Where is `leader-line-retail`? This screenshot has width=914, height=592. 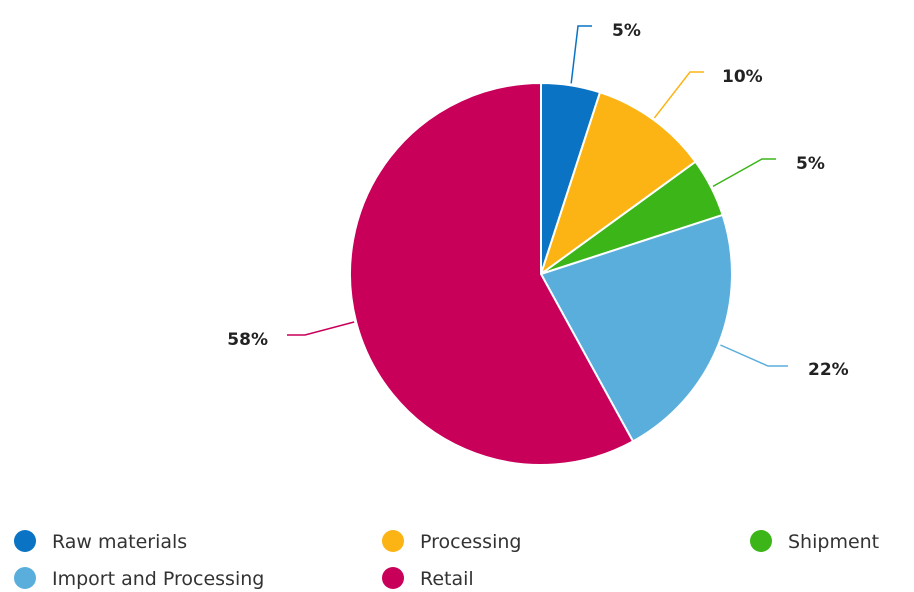 leader-line-retail is located at coordinates (321, 328).